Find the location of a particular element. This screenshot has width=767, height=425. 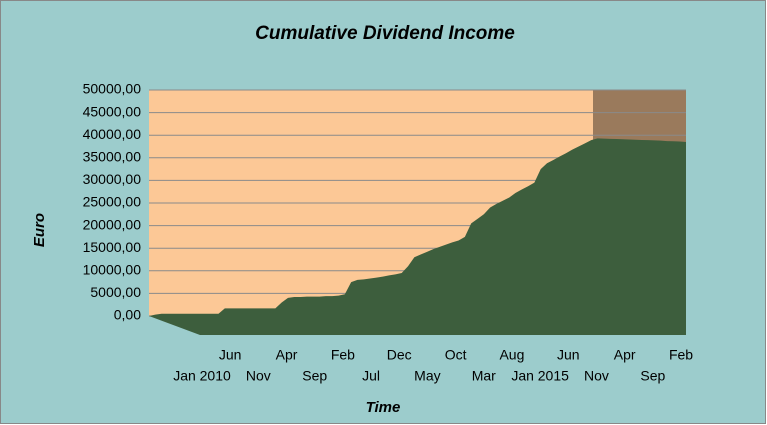

y-axis-title: Euro is located at coordinates (39, 230).